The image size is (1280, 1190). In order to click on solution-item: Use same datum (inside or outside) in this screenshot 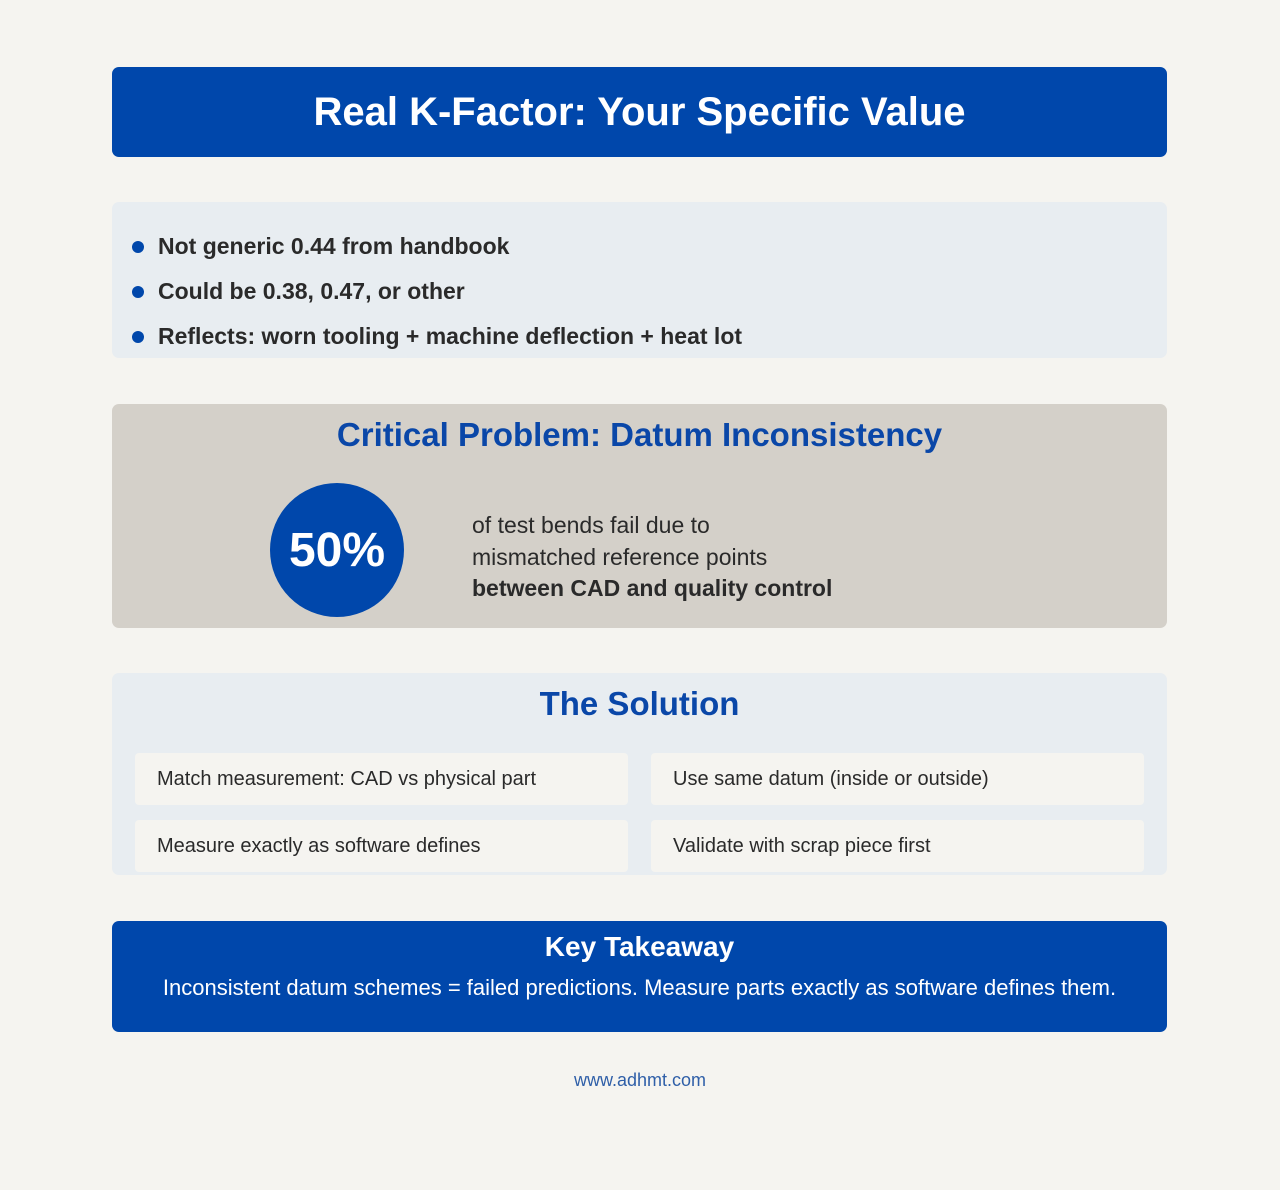, I will do `click(897, 779)`.